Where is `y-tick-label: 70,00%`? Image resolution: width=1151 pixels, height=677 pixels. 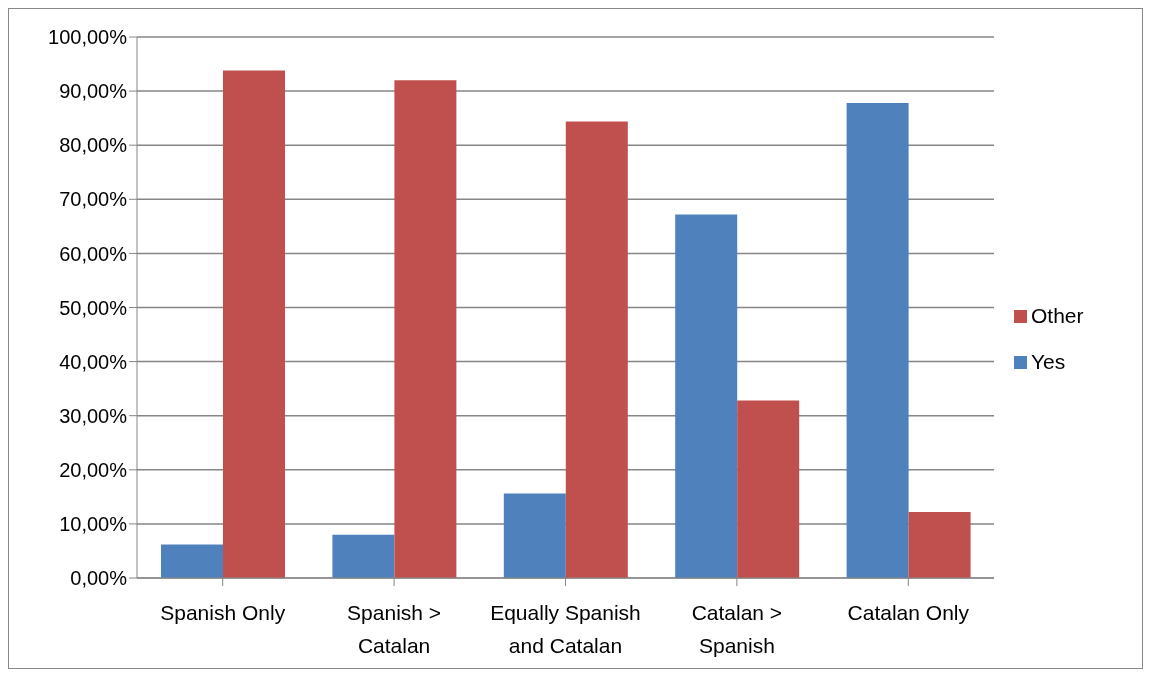
y-tick-label: 70,00% is located at coordinates (93, 199).